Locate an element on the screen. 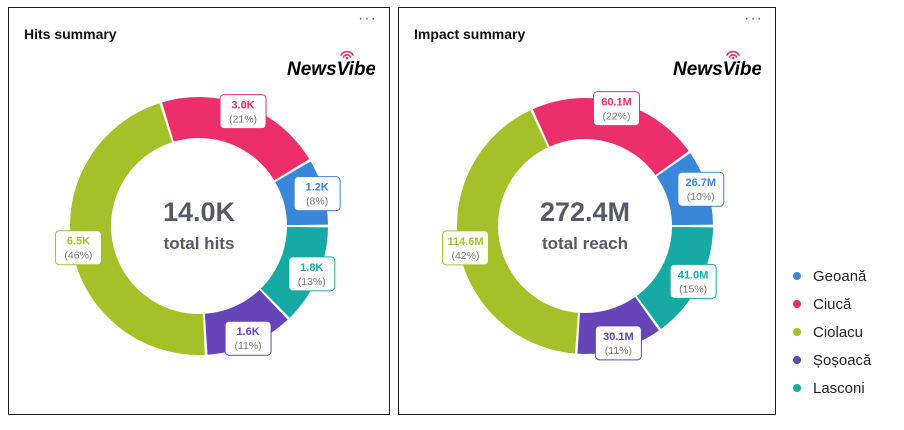  data-label: 1.6K (11%) is located at coordinates (248, 338).